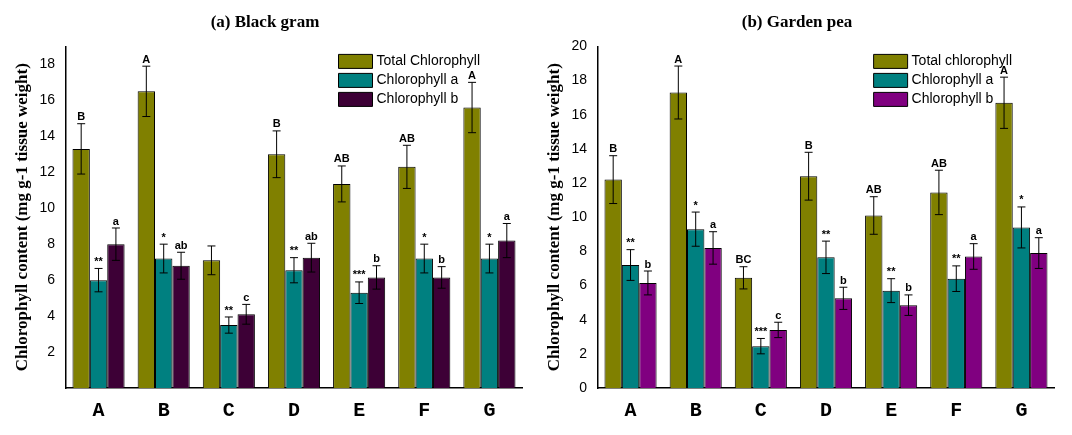 The height and width of the screenshot is (435, 1072). What do you see at coordinates (428, 60) in the screenshot?
I see `legend-label: Total Chlorophyll` at bounding box center [428, 60].